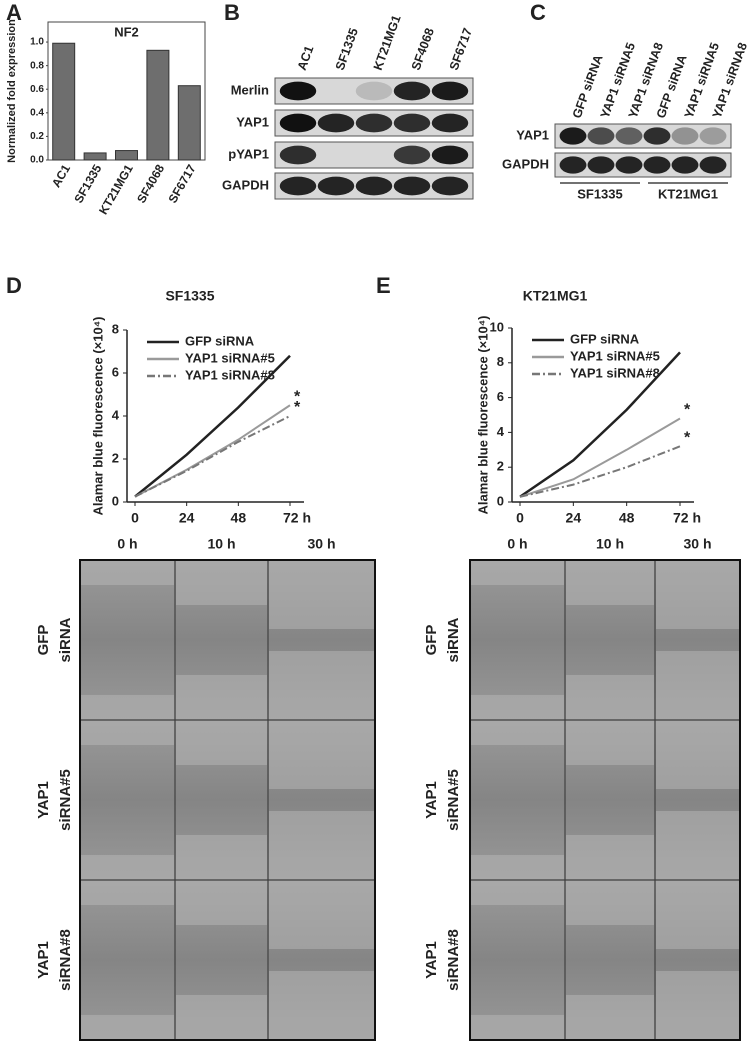 This screenshot has height=1050, width=751. Describe the element at coordinates (525, 163) in the screenshot. I see `blot-row-label: GAPDH` at that location.